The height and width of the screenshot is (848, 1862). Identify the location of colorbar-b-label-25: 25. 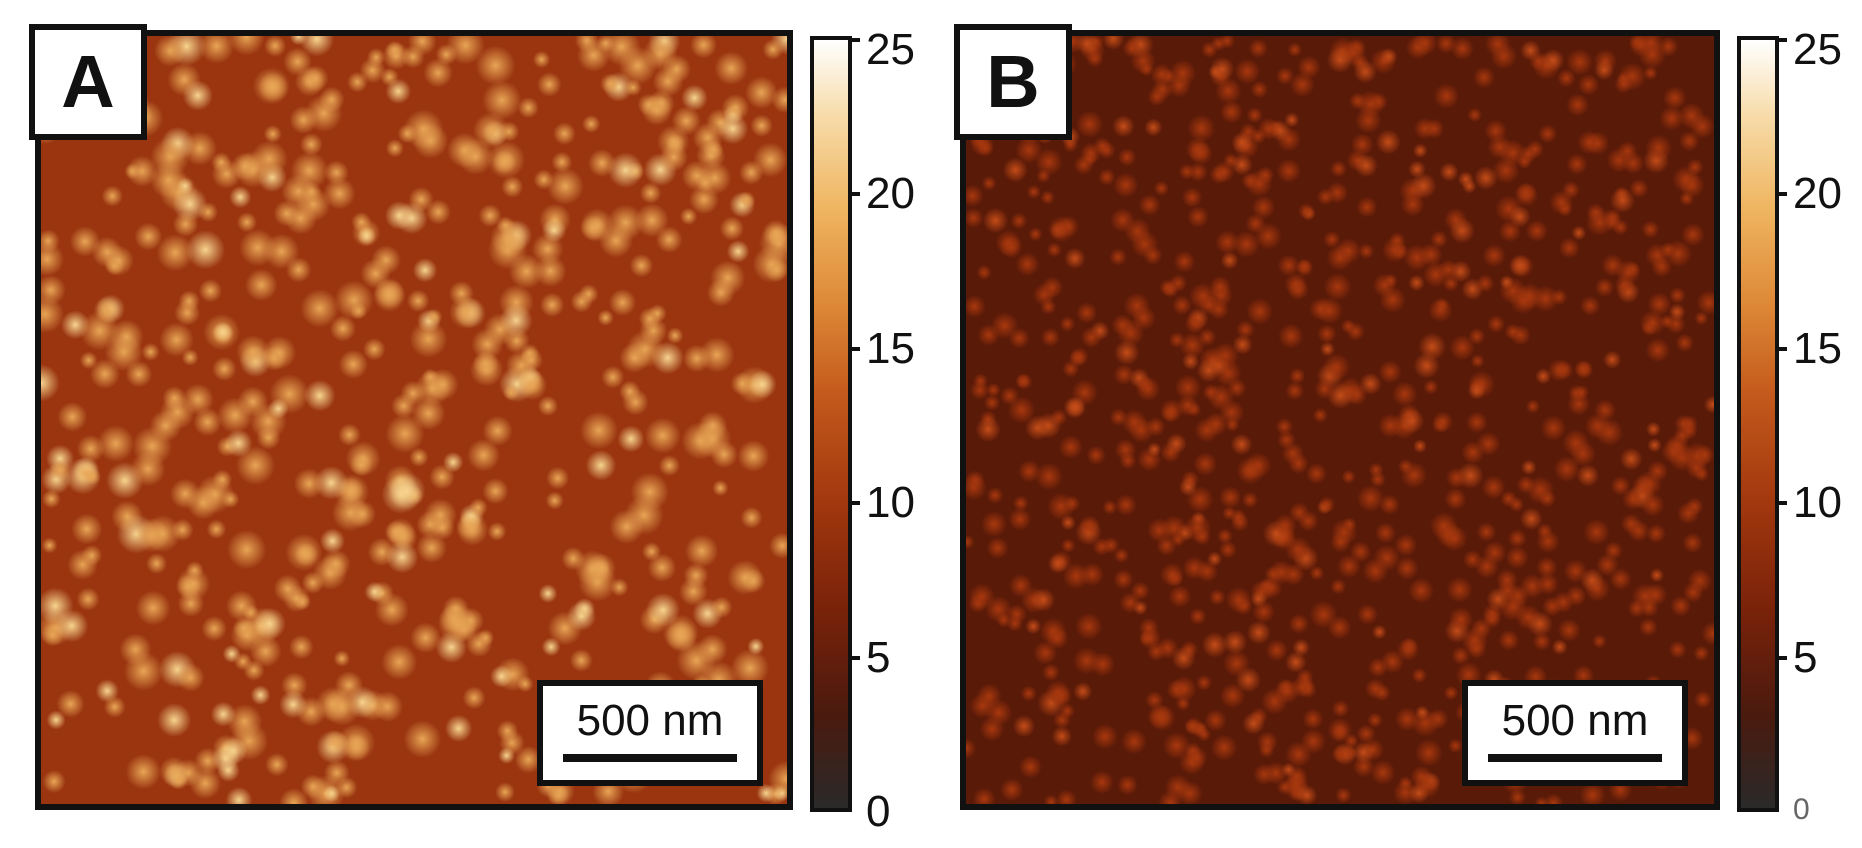
(1817, 49).